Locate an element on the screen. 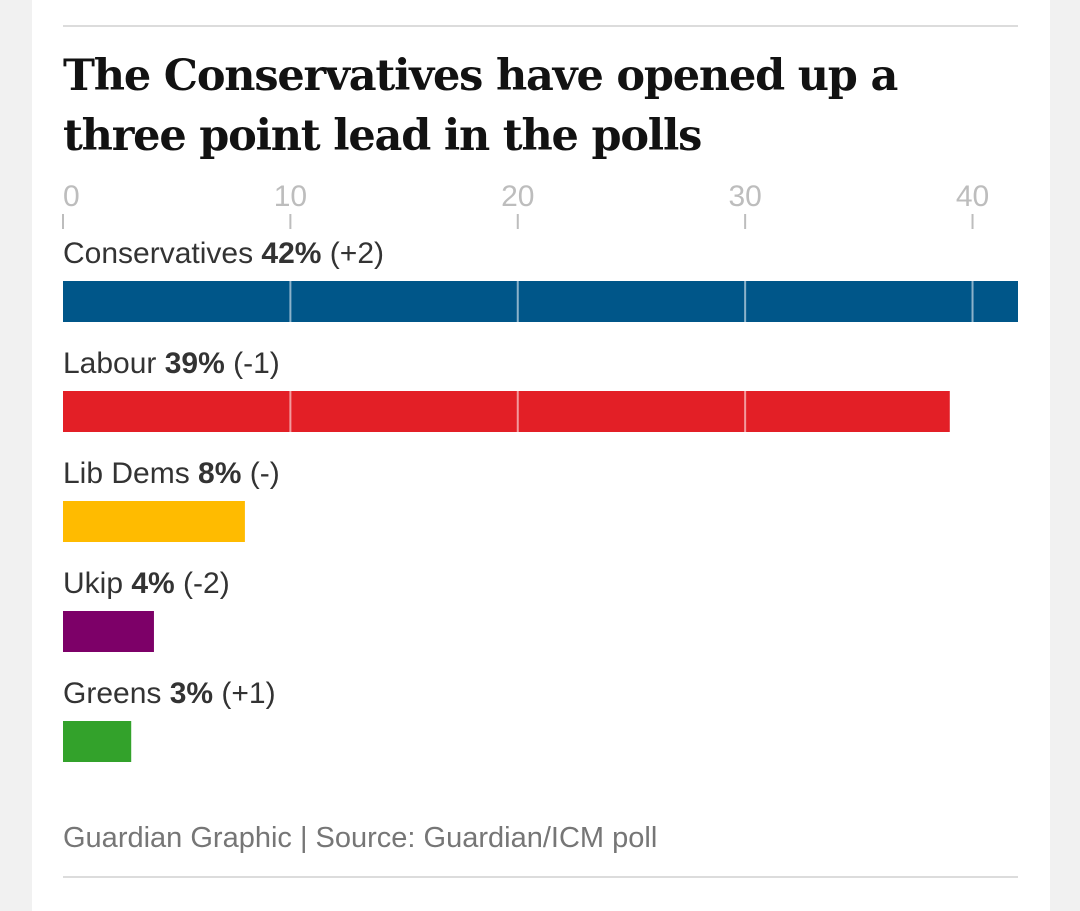 This screenshot has height=911, width=1080. bar-category: Greens is located at coordinates (116, 693).